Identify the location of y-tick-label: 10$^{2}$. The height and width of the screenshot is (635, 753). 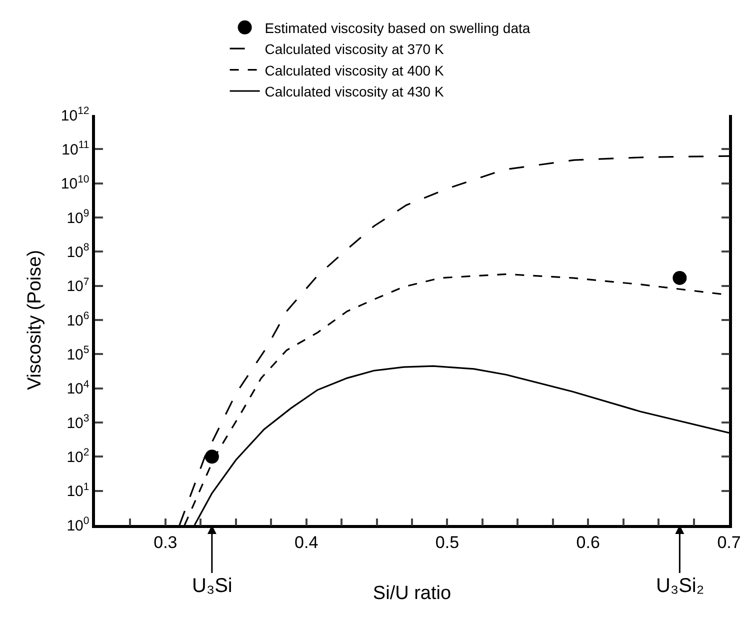
(78, 456).